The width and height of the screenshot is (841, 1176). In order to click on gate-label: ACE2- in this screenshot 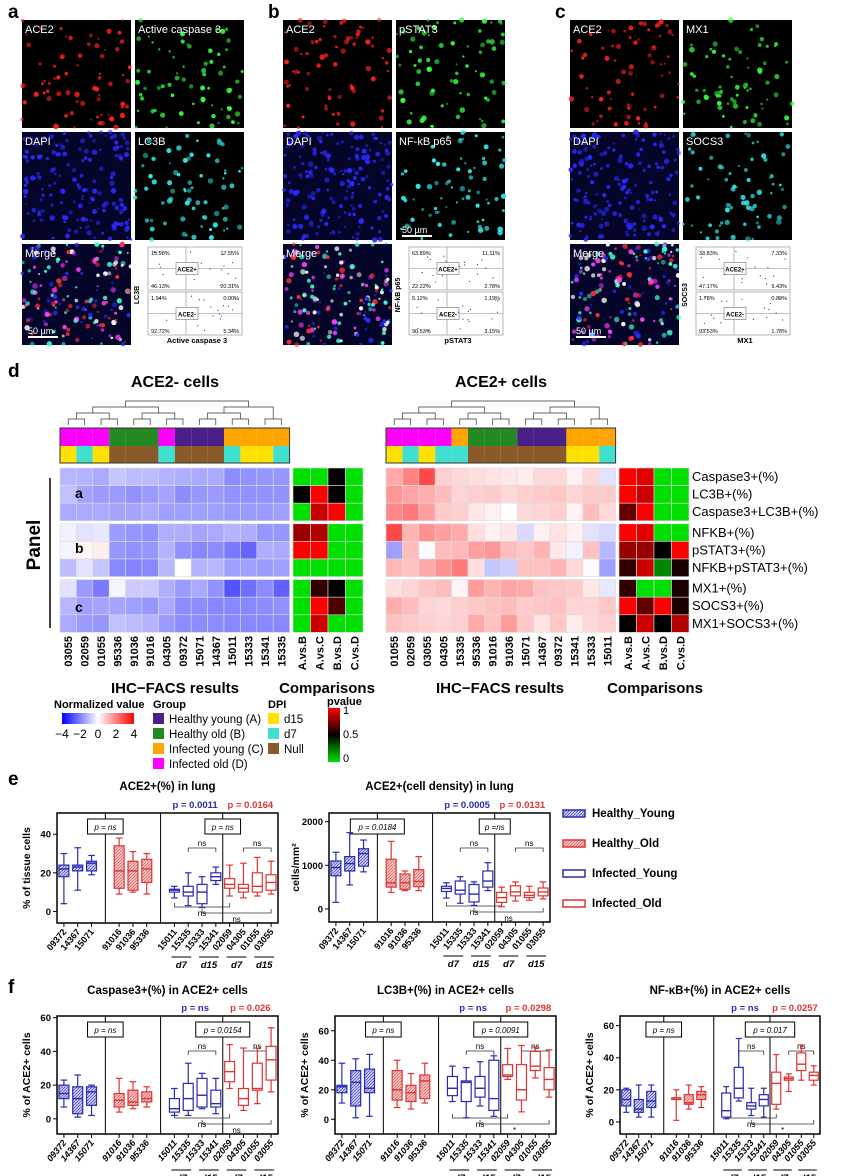, I will do `click(187, 316)`.